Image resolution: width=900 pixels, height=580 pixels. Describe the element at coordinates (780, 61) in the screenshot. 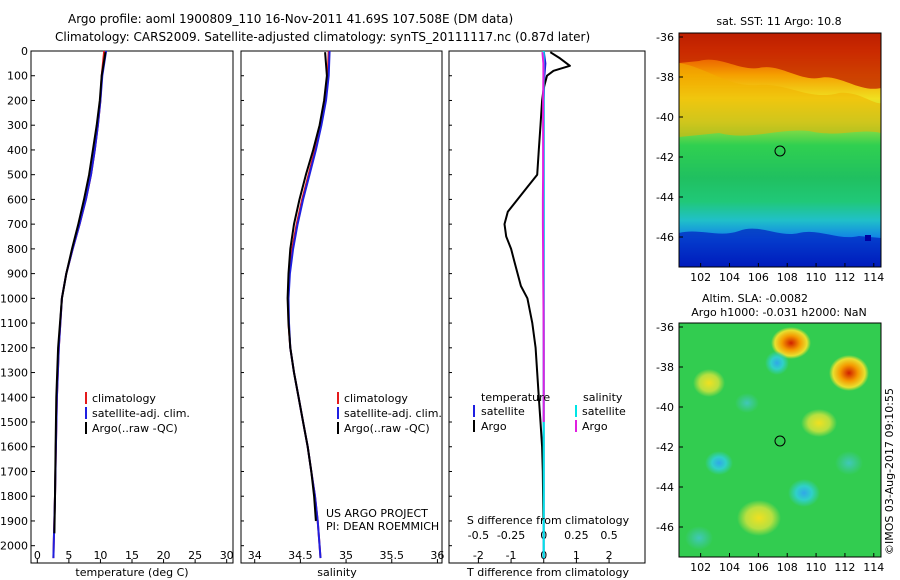

I see `sst-warm-tongue` at that location.